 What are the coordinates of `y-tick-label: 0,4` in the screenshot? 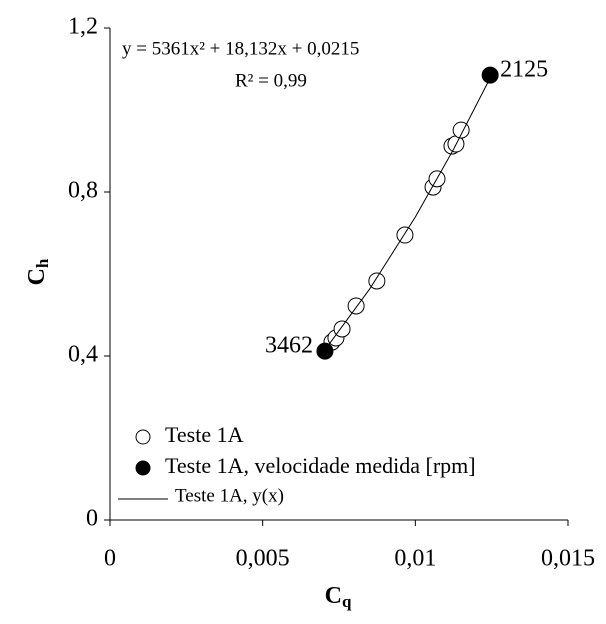 It's located at (83, 355).